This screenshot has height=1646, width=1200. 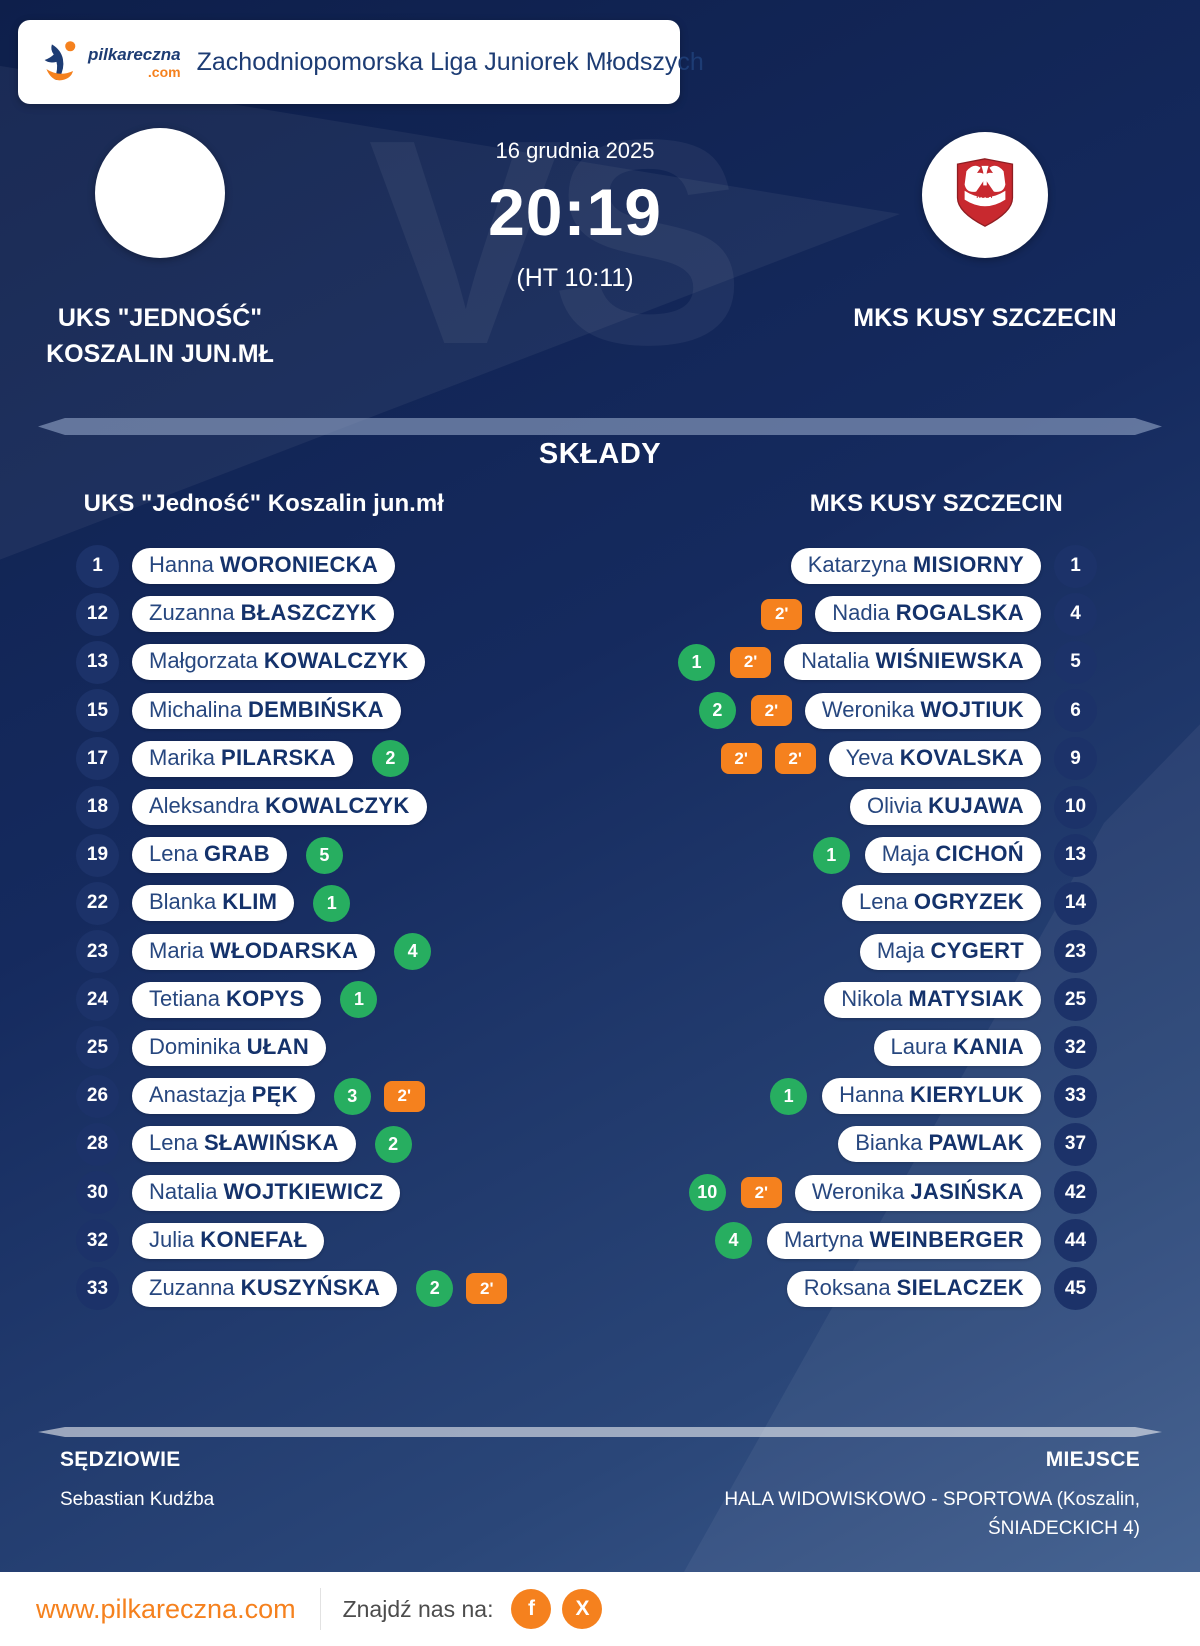 What do you see at coordinates (847, 1287) in the screenshot?
I see `player-first-name: Roksana` at bounding box center [847, 1287].